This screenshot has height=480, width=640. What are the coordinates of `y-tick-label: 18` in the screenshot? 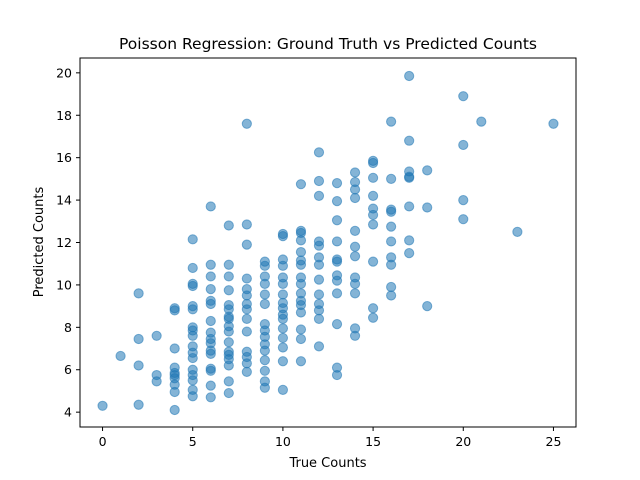 It's located at (64, 115).